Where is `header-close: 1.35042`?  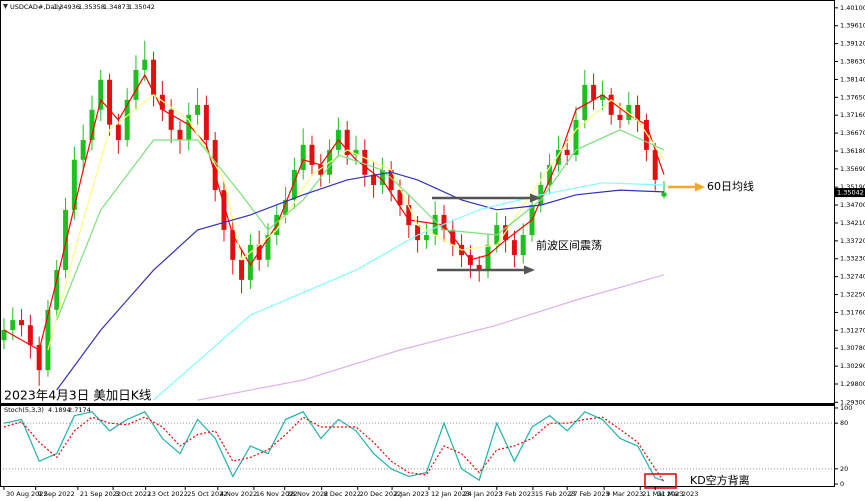
header-close: 1.35042 is located at coordinates (141, 7).